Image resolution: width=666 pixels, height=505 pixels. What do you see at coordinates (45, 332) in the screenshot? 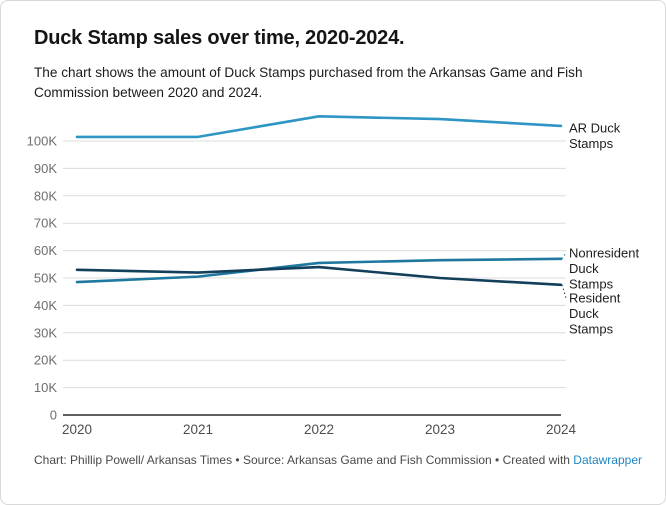
I see `y-axis-tick-label: 30K` at bounding box center [45, 332].